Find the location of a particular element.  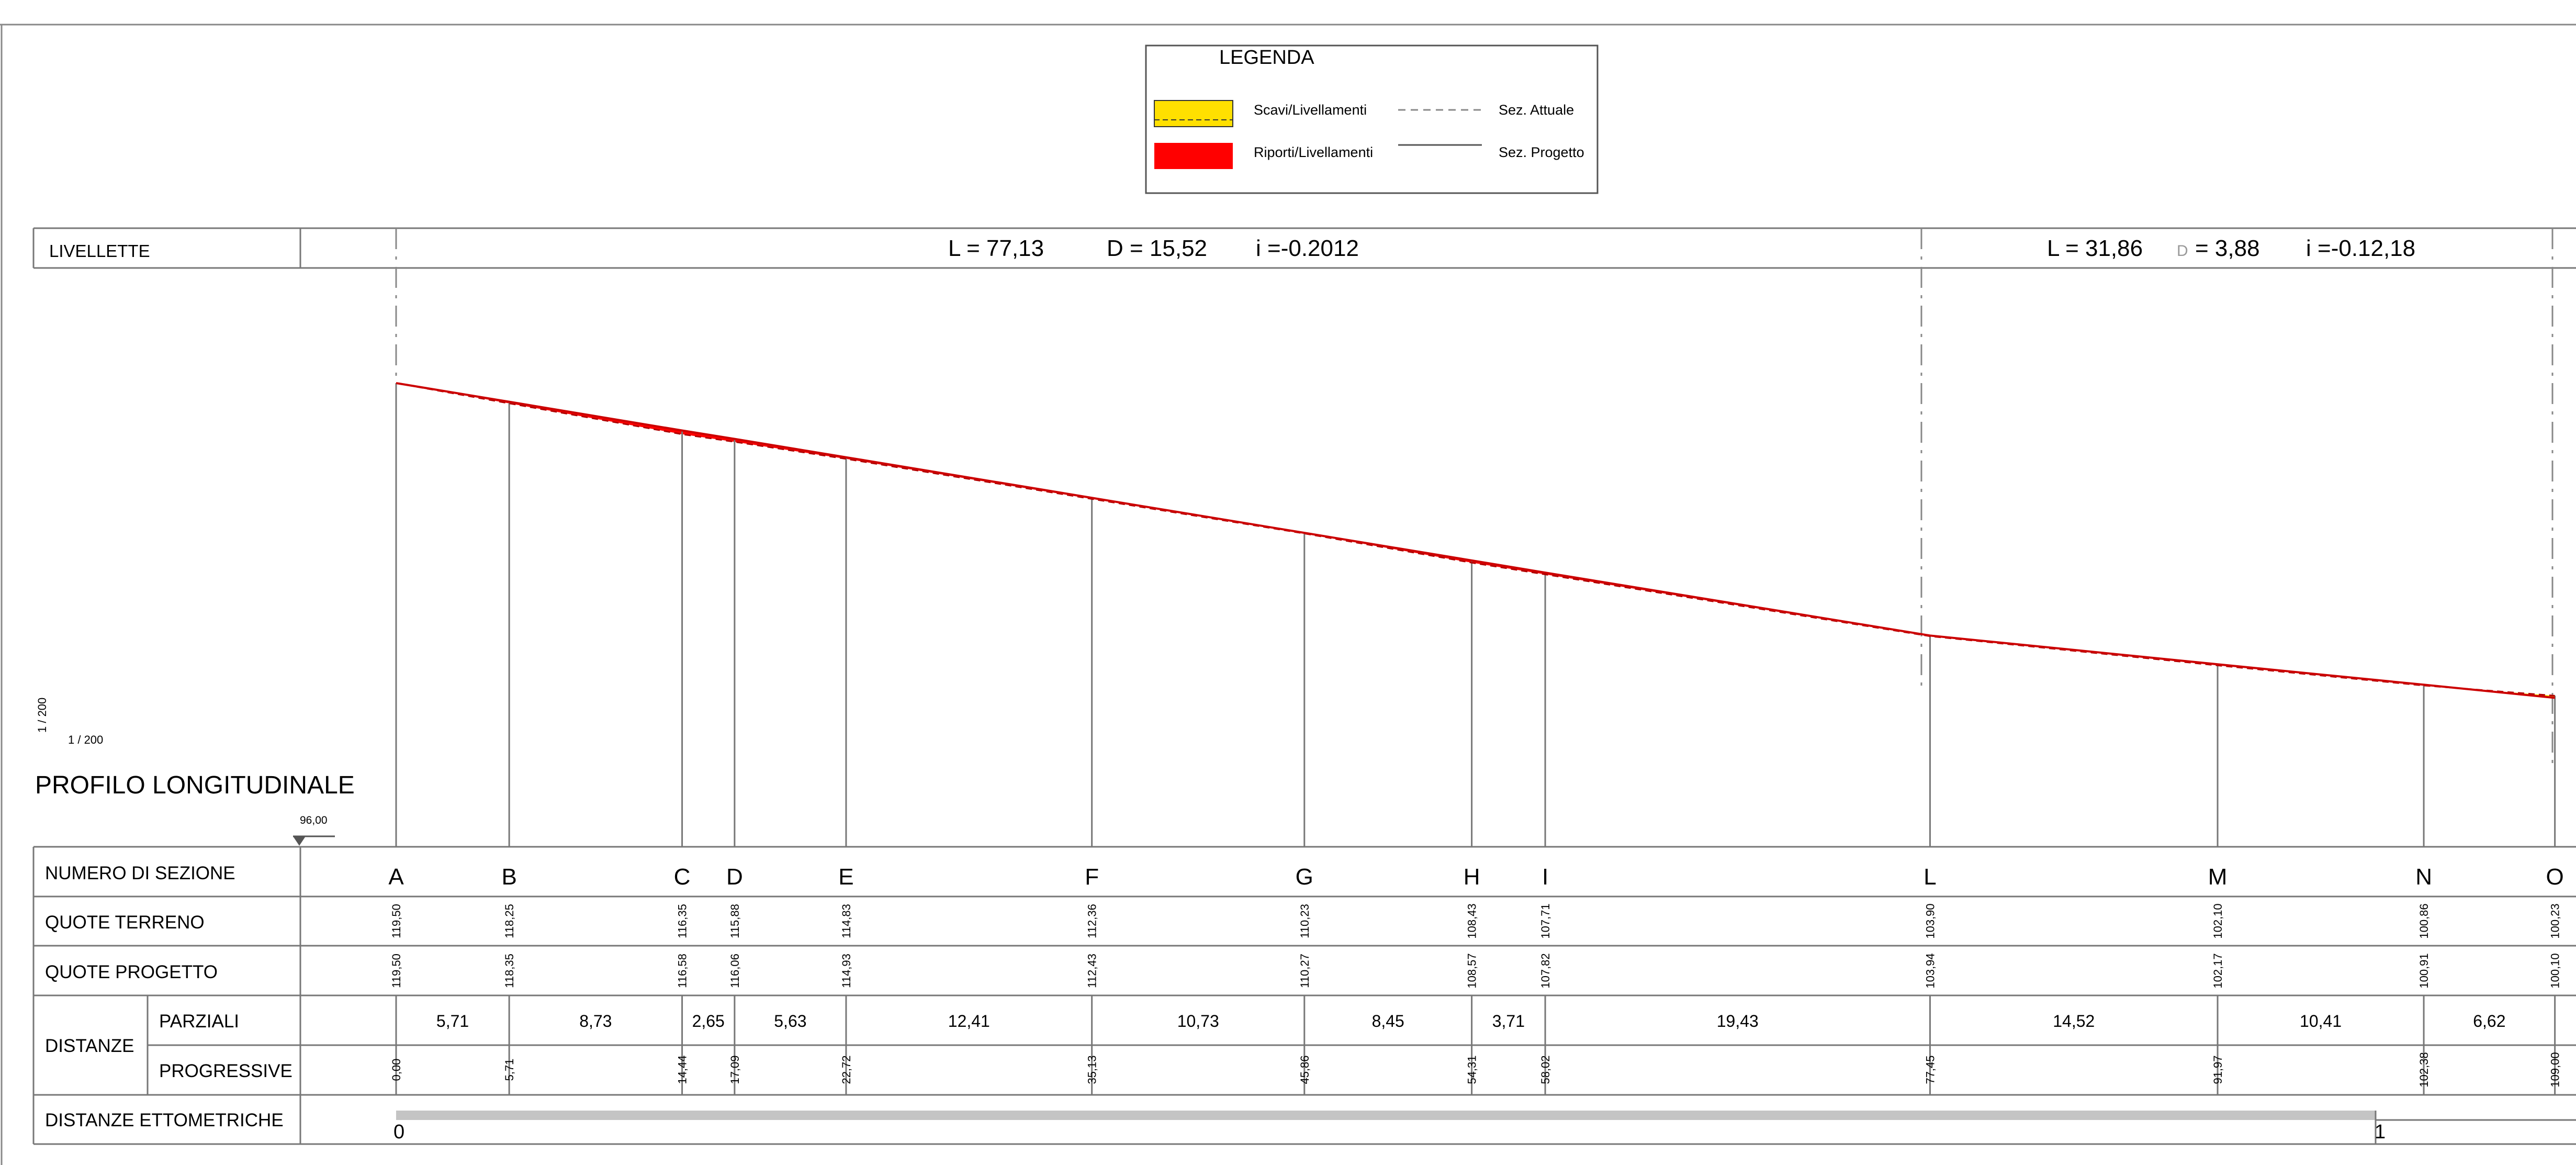

section-label: B is located at coordinates (509, 877).